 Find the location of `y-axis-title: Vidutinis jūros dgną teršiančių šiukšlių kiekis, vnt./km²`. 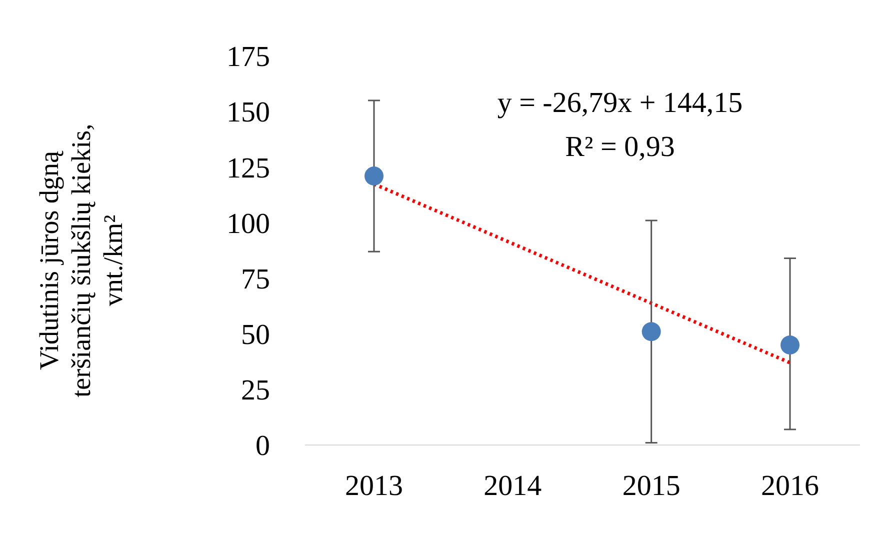

y-axis-title: Vidutinis jūros dgną teršiančių šiukšlių kiekis, vnt./km² is located at coordinates (81, 261).